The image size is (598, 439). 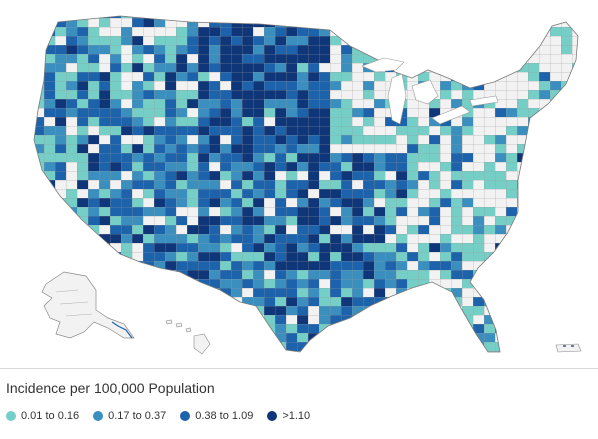 I want to click on legend-item: >1.10, so click(x=288, y=416).